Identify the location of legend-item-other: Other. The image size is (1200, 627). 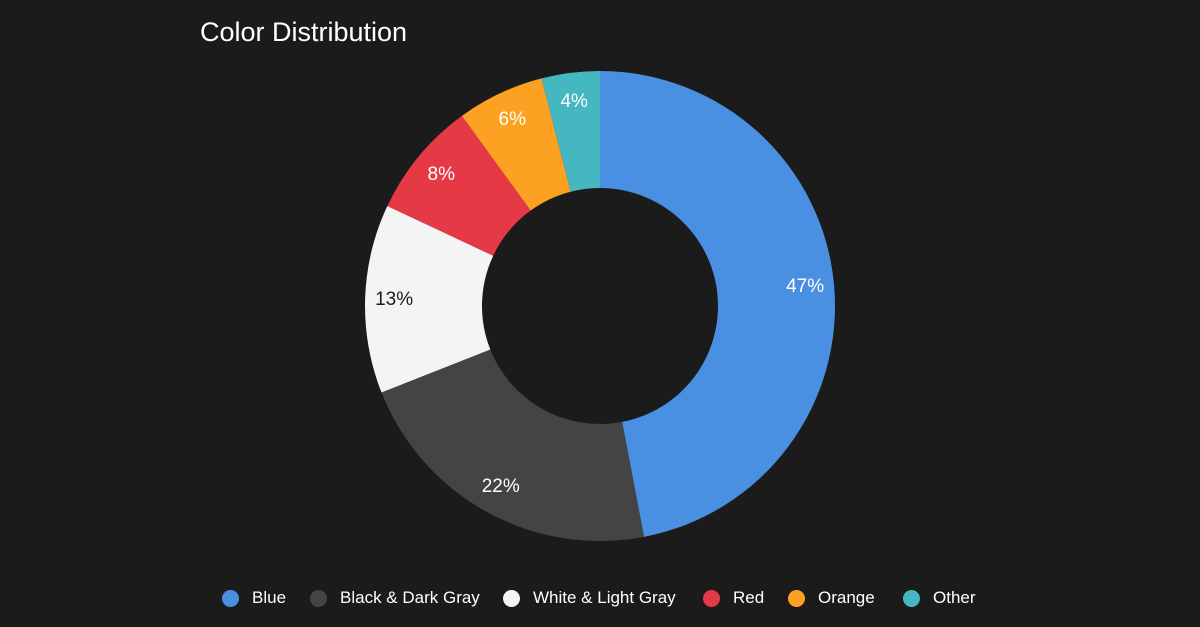
(939, 598).